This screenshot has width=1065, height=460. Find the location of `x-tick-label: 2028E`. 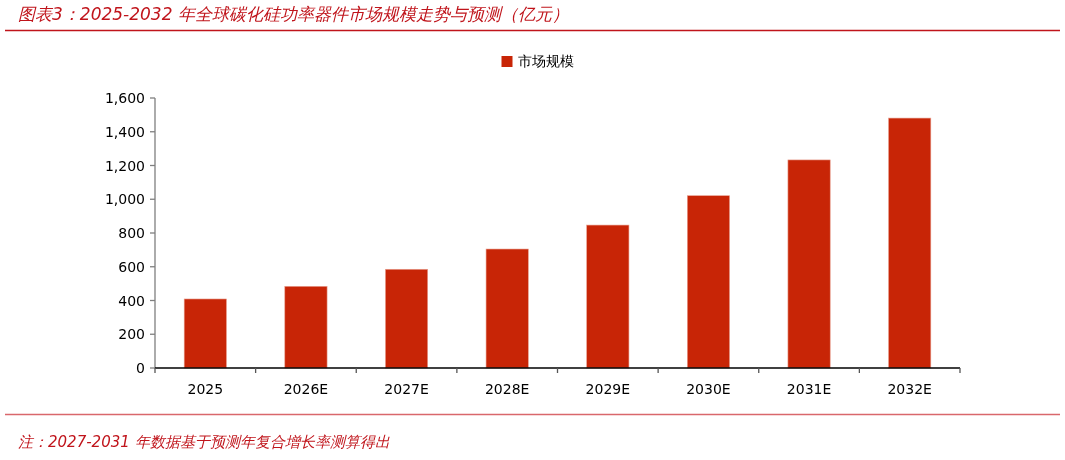

x-tick-label: 2028E is located at coordinates (507, 389).